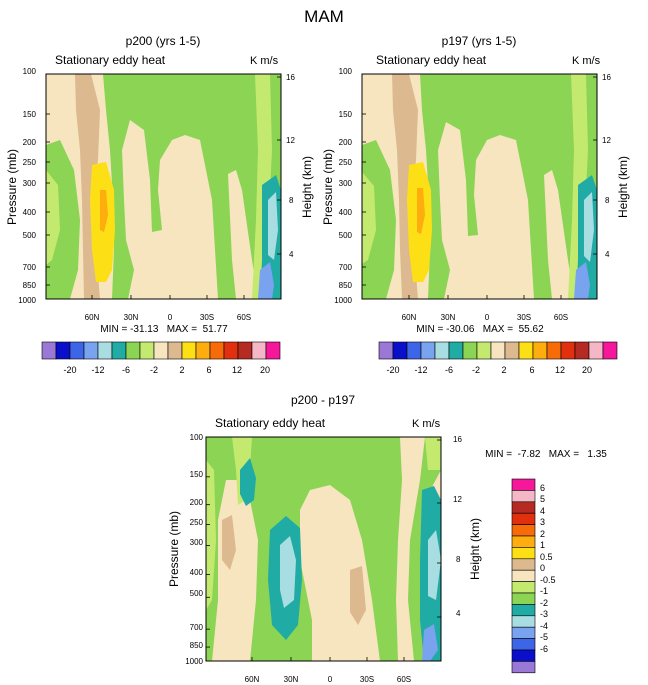  What do you see at coordinates (237, 370) in the screenshot?
I see `colorbar-label: 12` at bounding box center [237, 370].